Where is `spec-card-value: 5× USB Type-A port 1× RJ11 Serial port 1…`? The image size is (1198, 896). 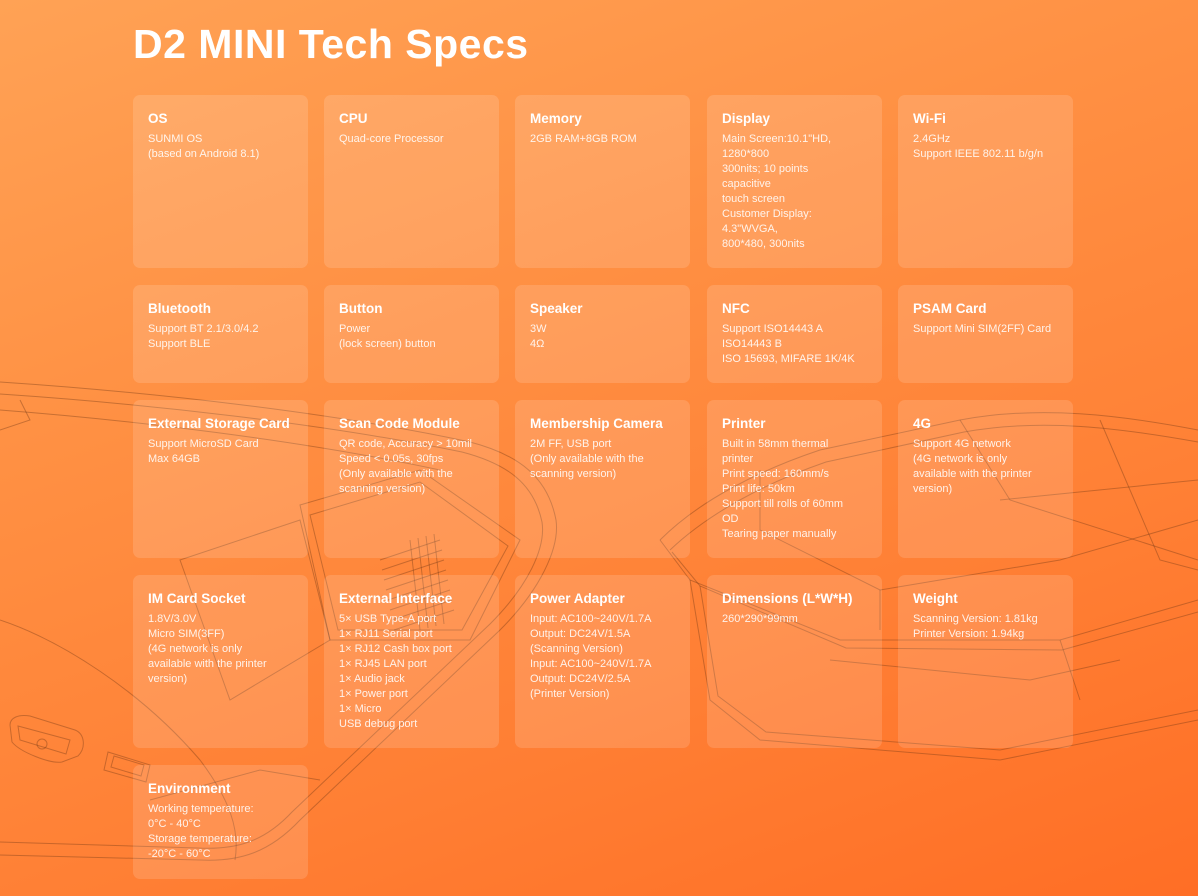
spec-card-value: 5× USB Type-A port 1× RJ11 Serial port 1… is located at coordinates (395, 671).